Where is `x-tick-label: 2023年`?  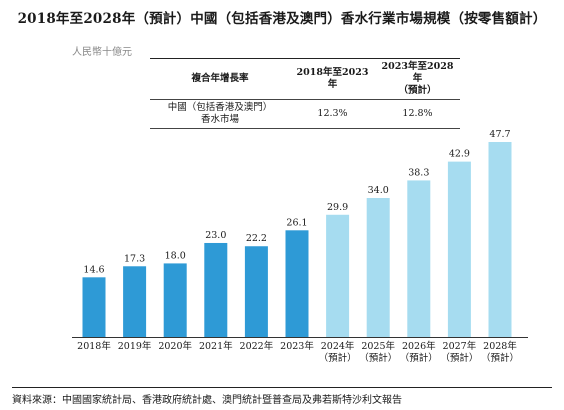 x-tick-label: 2023年 is located at coordinates (297, 346).